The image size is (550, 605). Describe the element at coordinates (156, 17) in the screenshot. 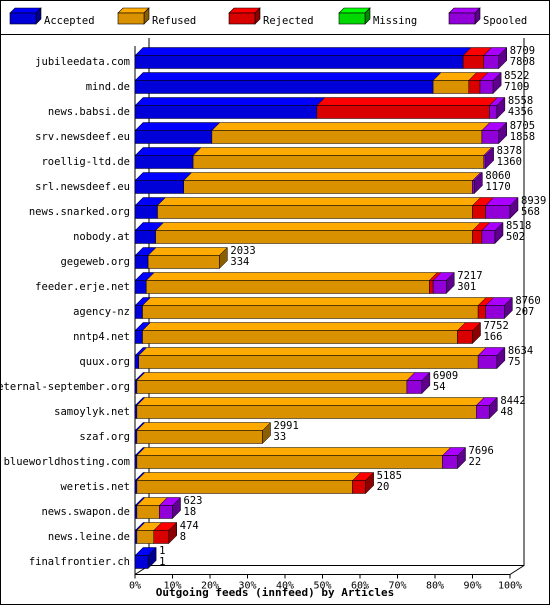

I see `legend-item-refused: Refused` at that location.